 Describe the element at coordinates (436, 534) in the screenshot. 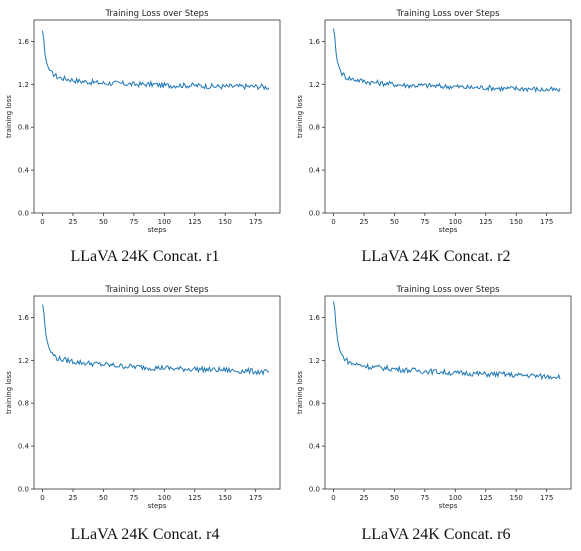

I see `caption-r6: LLaVA 24K Concat. r6` at that location.